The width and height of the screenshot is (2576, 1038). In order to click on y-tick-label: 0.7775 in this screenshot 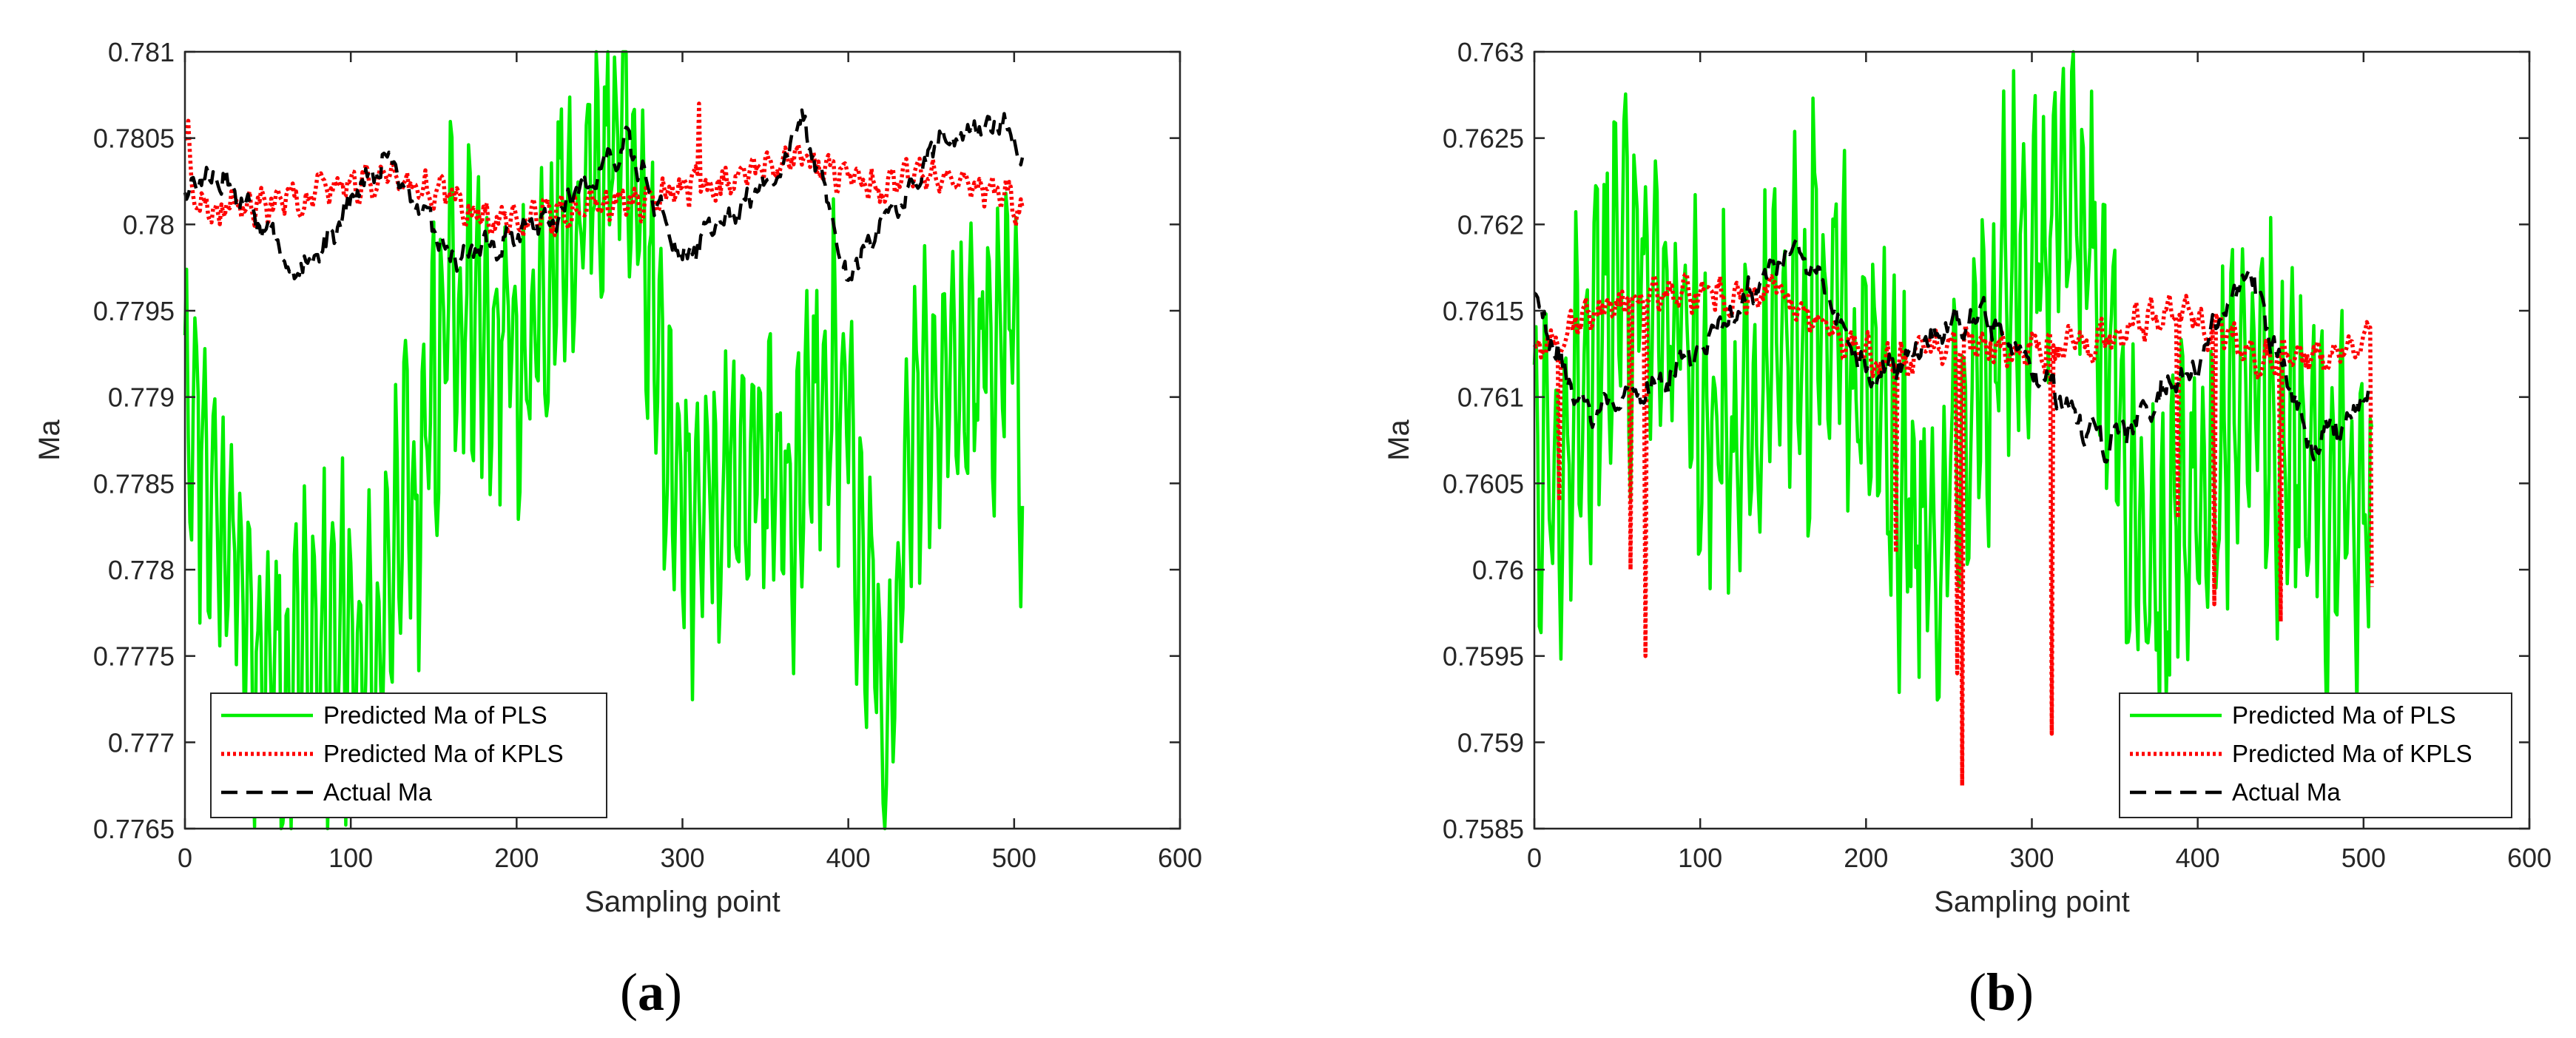, I will do `click(134, 656)`.